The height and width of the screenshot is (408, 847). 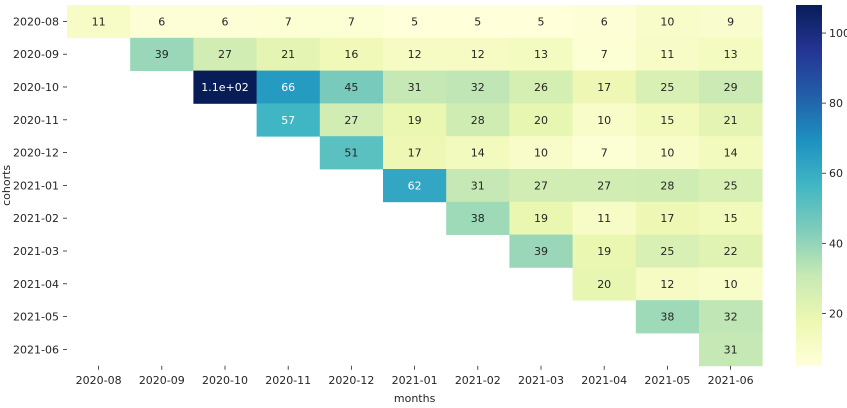 I want to click on cell-value-label: 28, so click(x=478, y=120).